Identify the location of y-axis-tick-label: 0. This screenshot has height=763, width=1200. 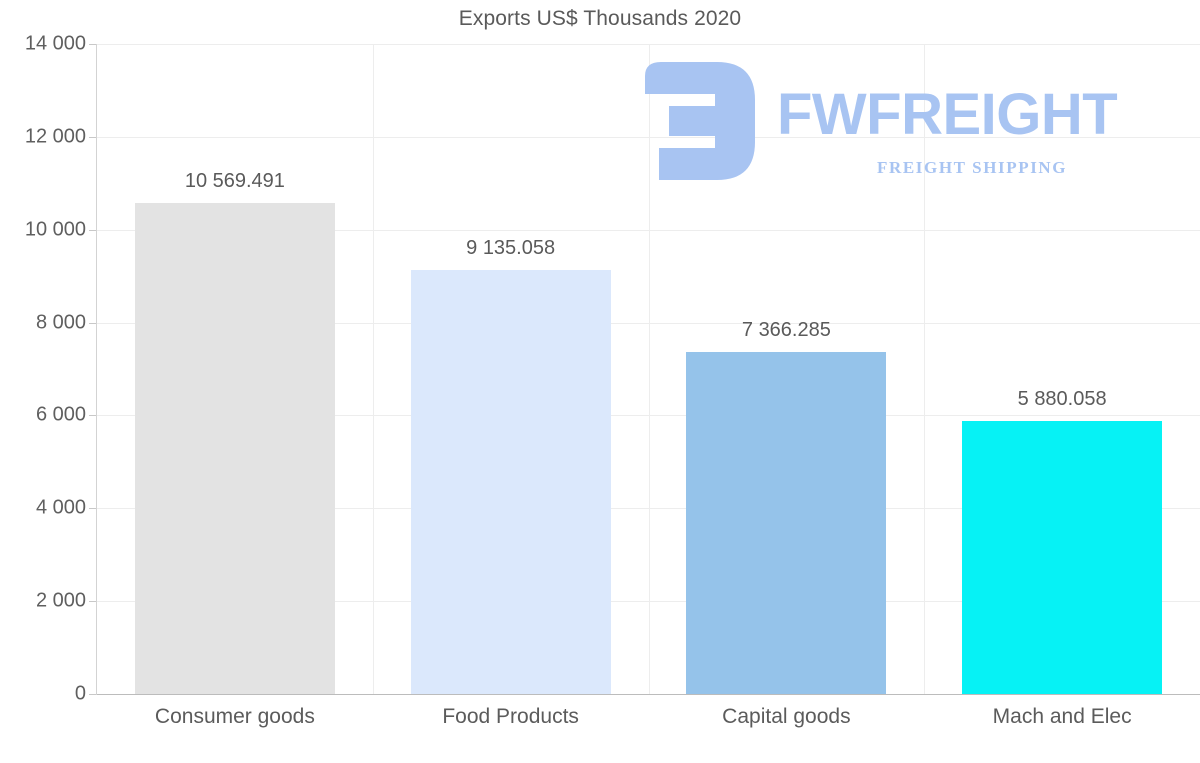
(80, 693).